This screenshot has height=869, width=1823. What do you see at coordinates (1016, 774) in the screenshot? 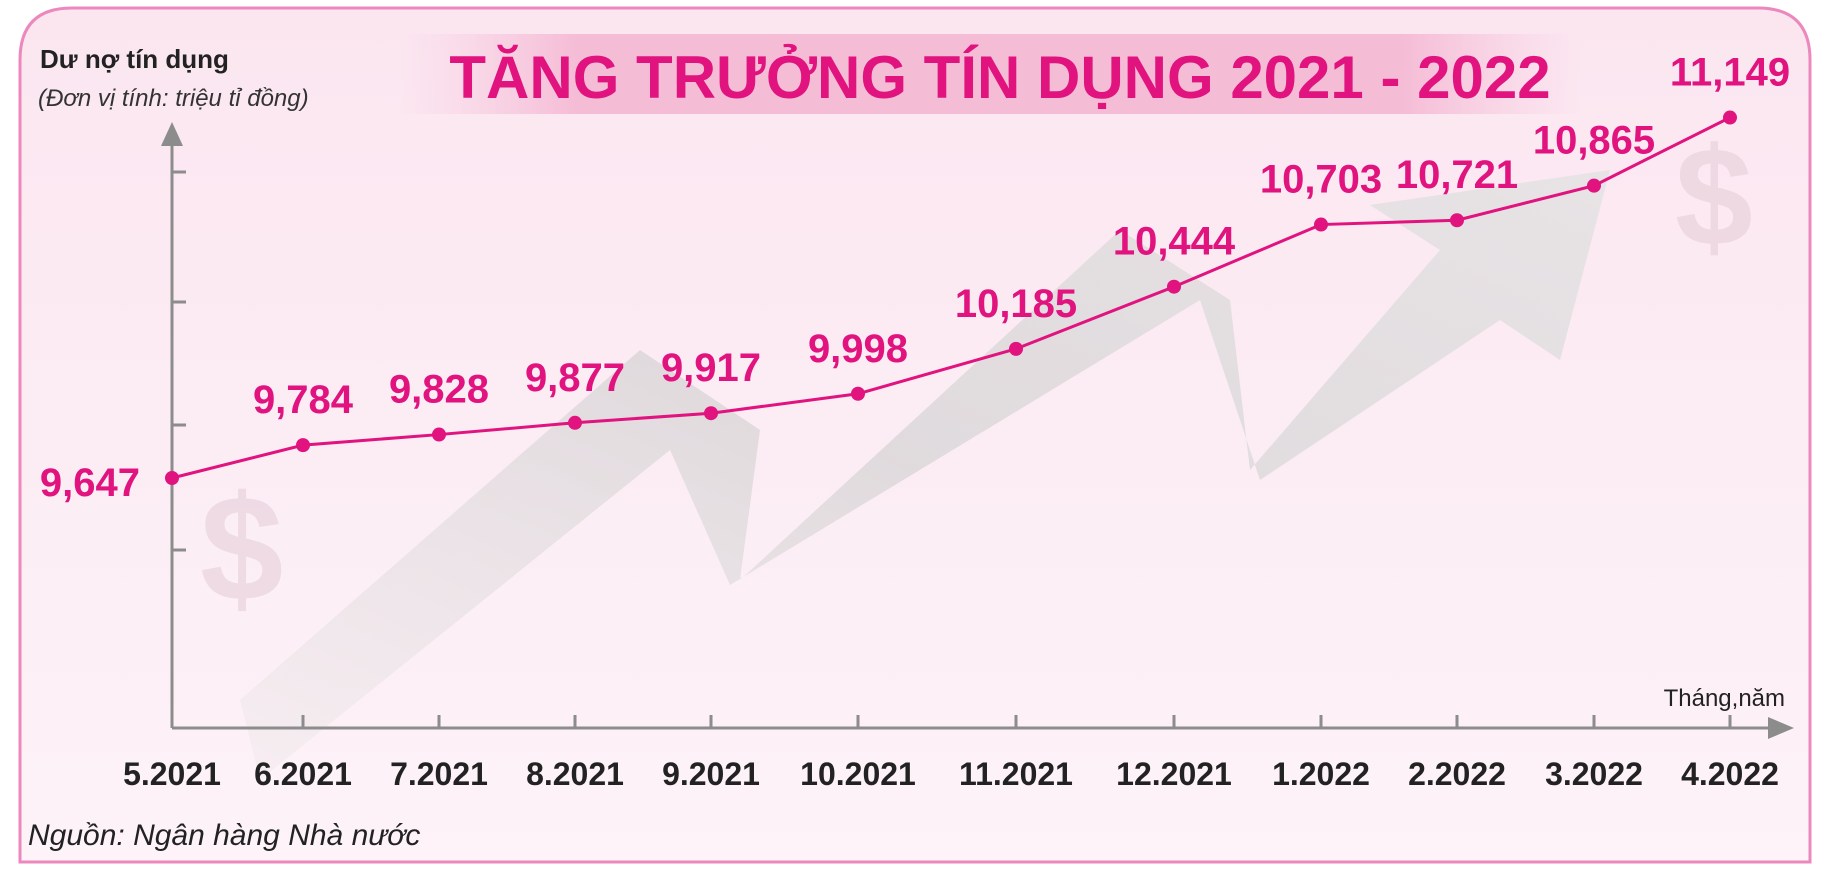
I see `x-tick-label: 11.2021` at bounding box center [1016, 774].